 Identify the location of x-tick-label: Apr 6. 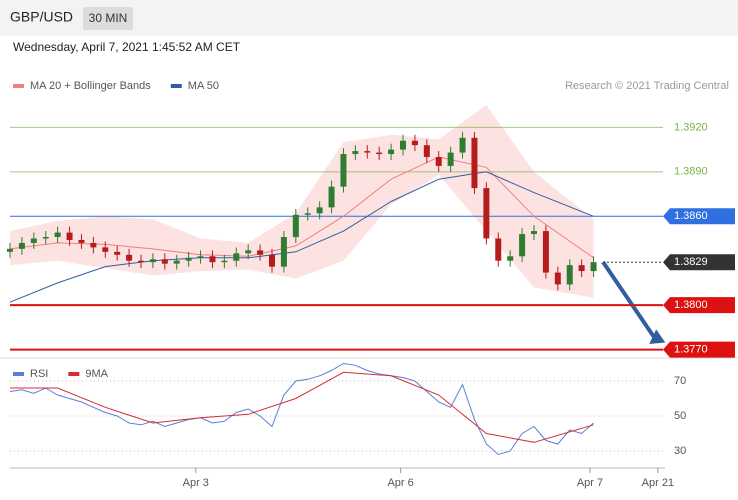
(400, 483).